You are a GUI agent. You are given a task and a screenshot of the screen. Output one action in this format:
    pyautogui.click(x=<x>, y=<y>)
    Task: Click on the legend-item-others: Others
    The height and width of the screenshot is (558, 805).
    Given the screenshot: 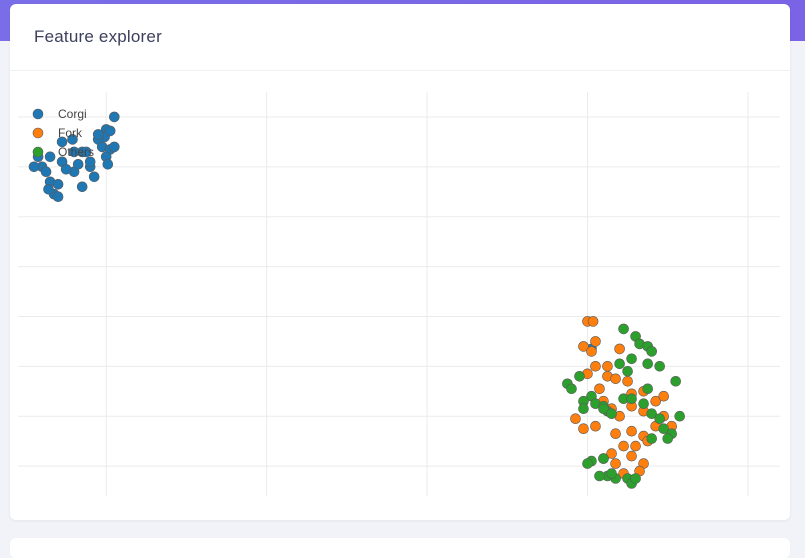 What is the action you would take?
    pyautogui.click(x=63, y=152)
    